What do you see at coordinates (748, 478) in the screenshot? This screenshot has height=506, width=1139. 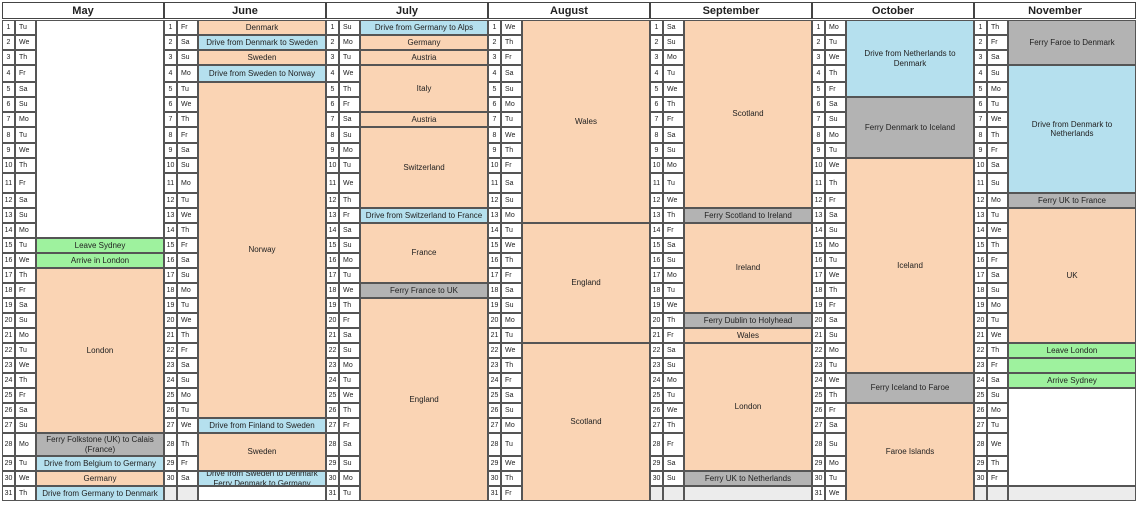 I see `itinerary-label: Ferry UK to Netherlands` at bounding box center [748, 478].